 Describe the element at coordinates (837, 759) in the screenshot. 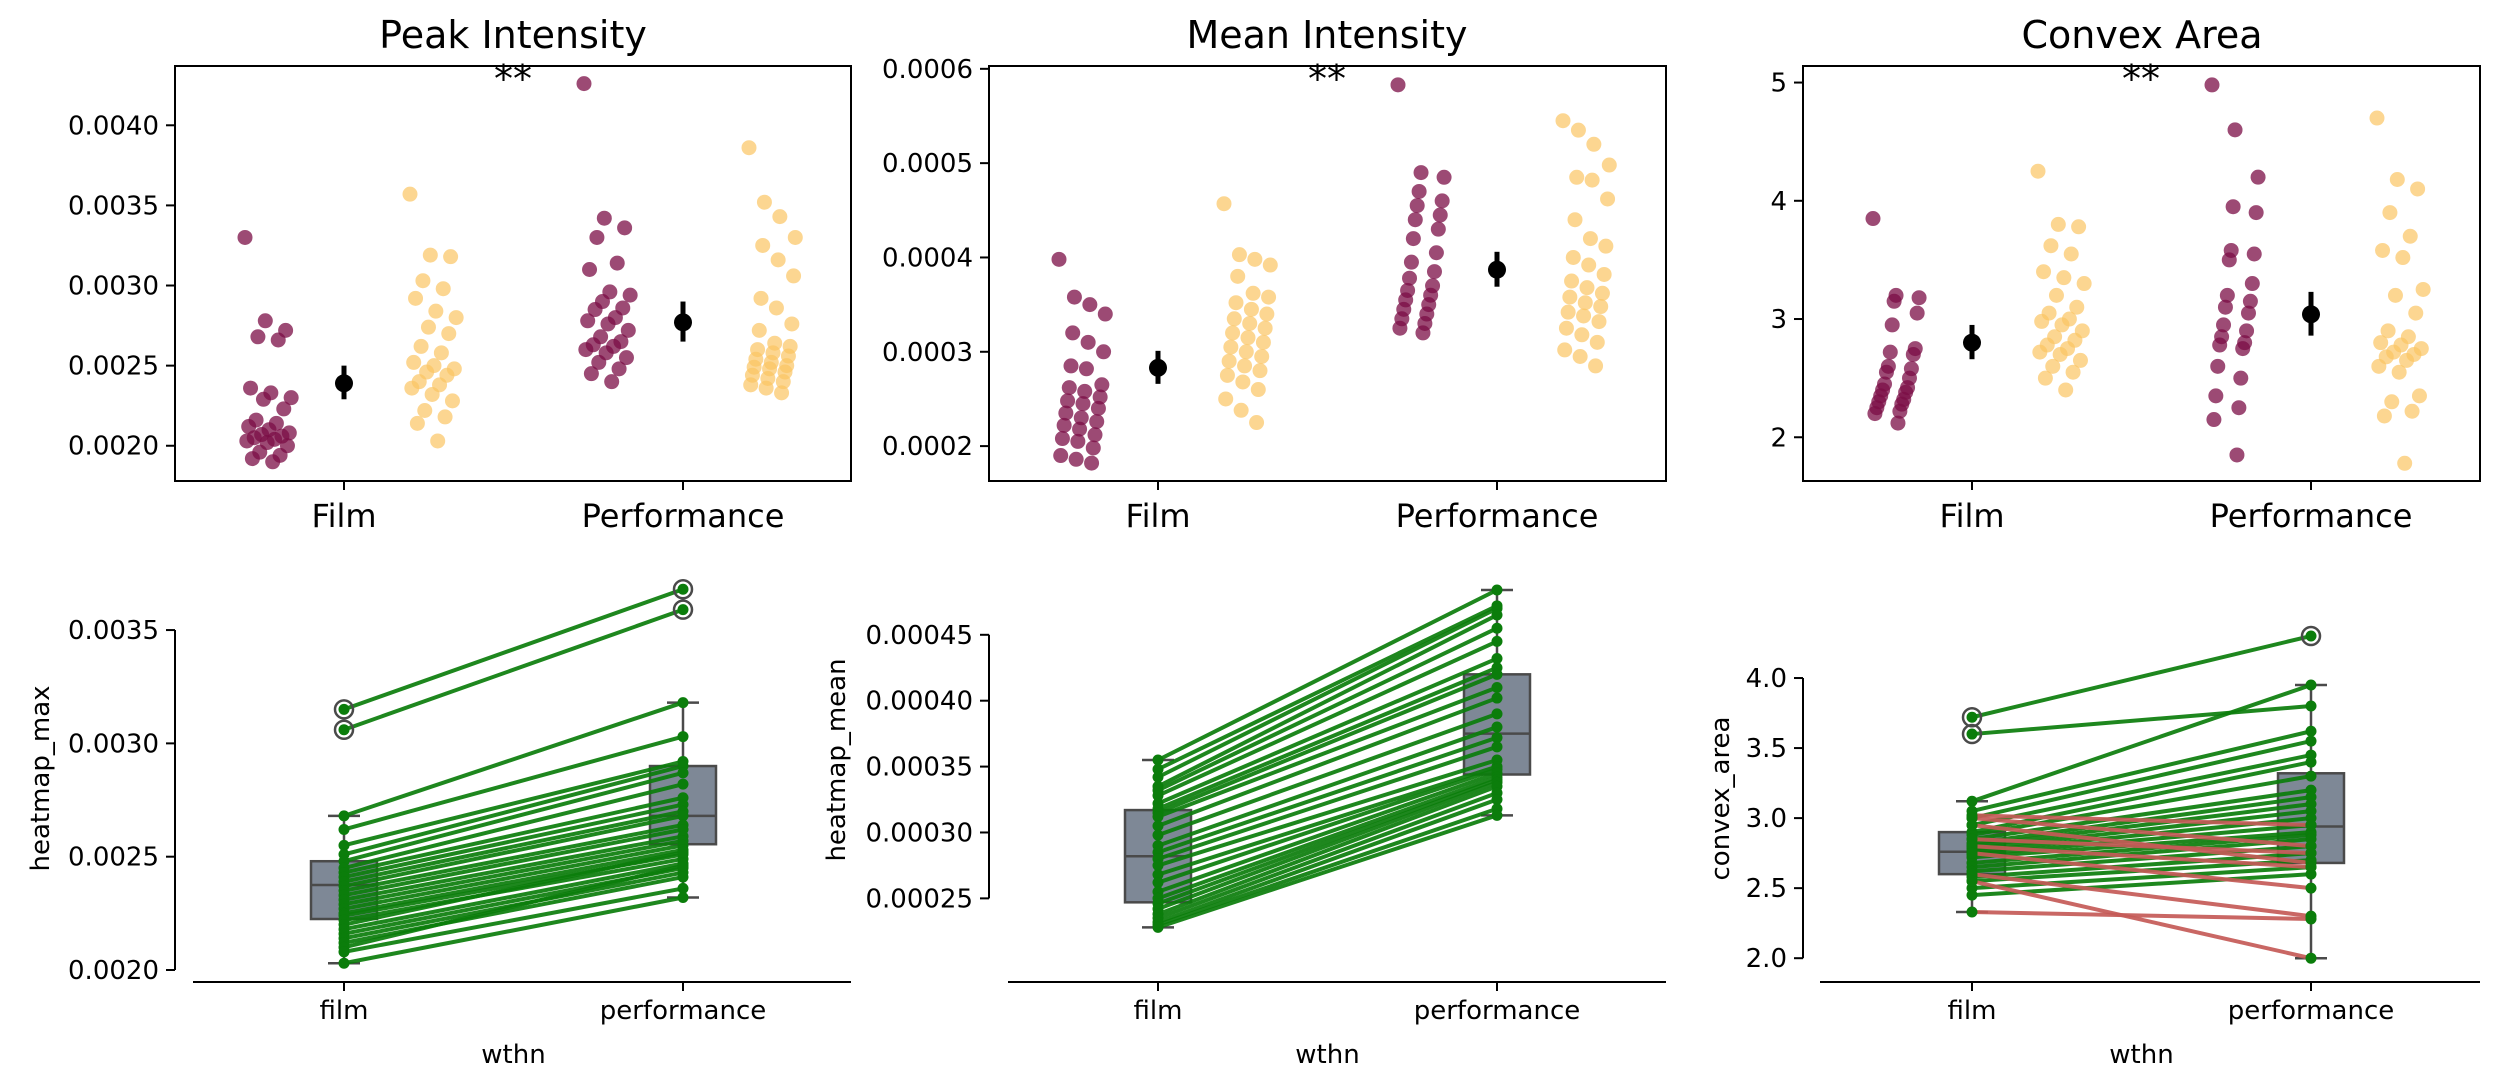

I see `y-axis-label: heatmap_mean` at that location.